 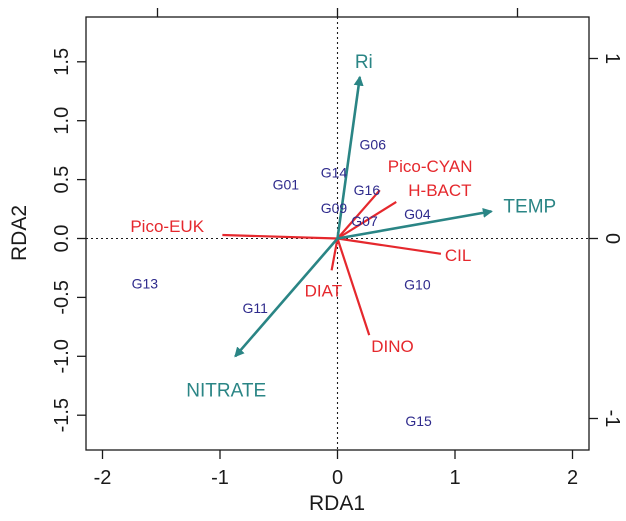 I want to click on site-label: G04, so click(x=417, y=214).